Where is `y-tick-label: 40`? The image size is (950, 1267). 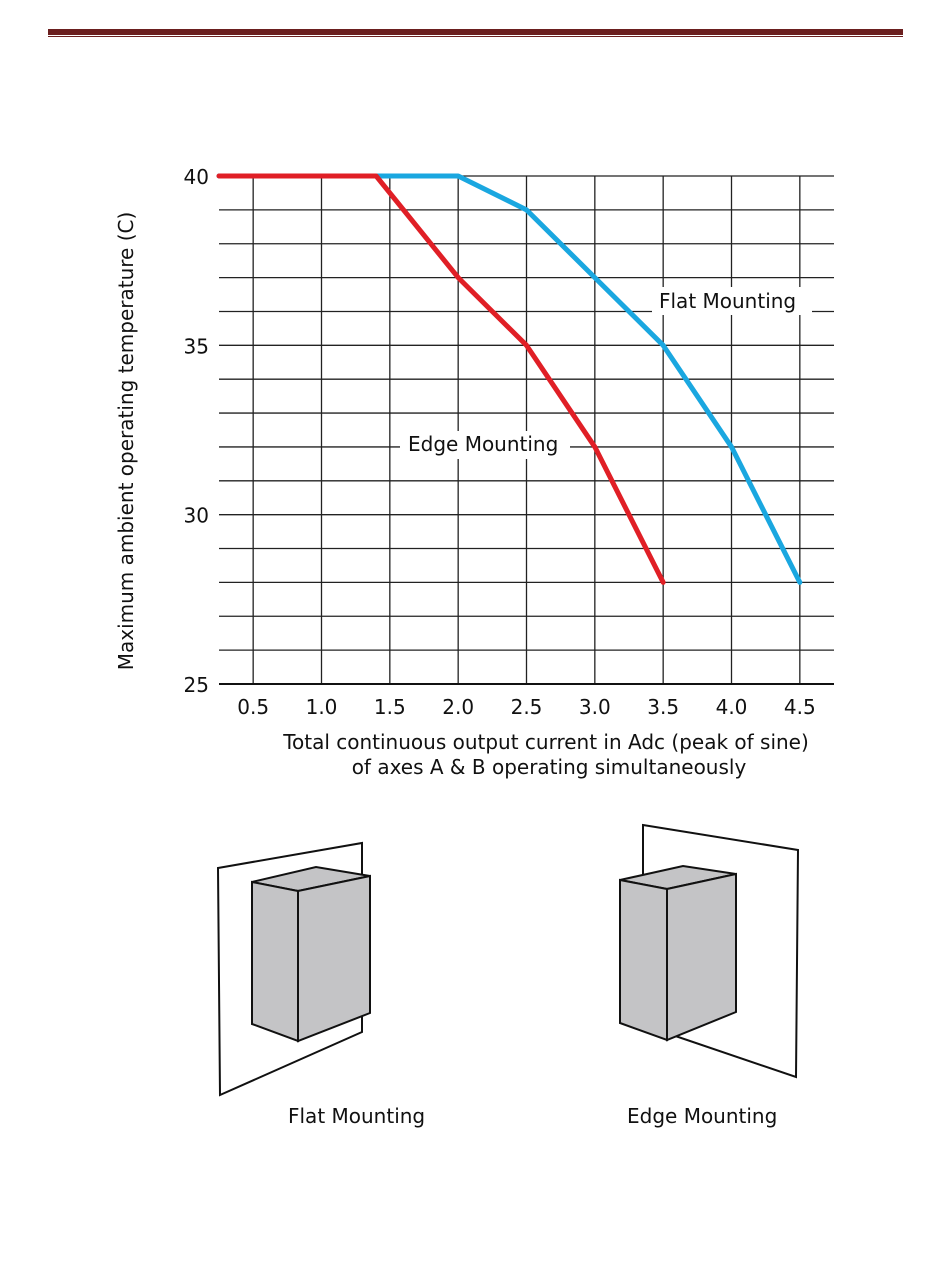
y-tick-label: 40 is located at coordinates (196, 177).